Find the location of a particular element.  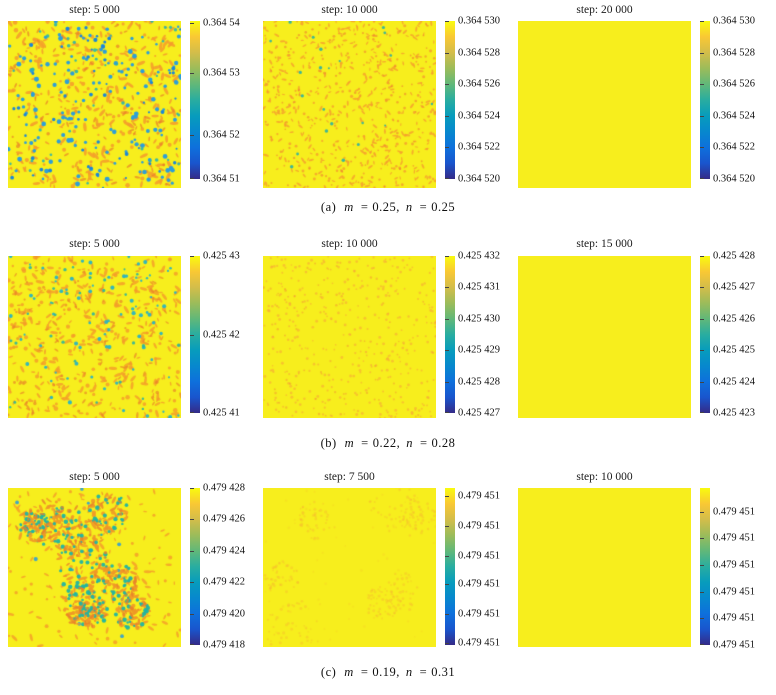

colorbar-tick-label: 0.364 526 is located at coordinates (479, 84).